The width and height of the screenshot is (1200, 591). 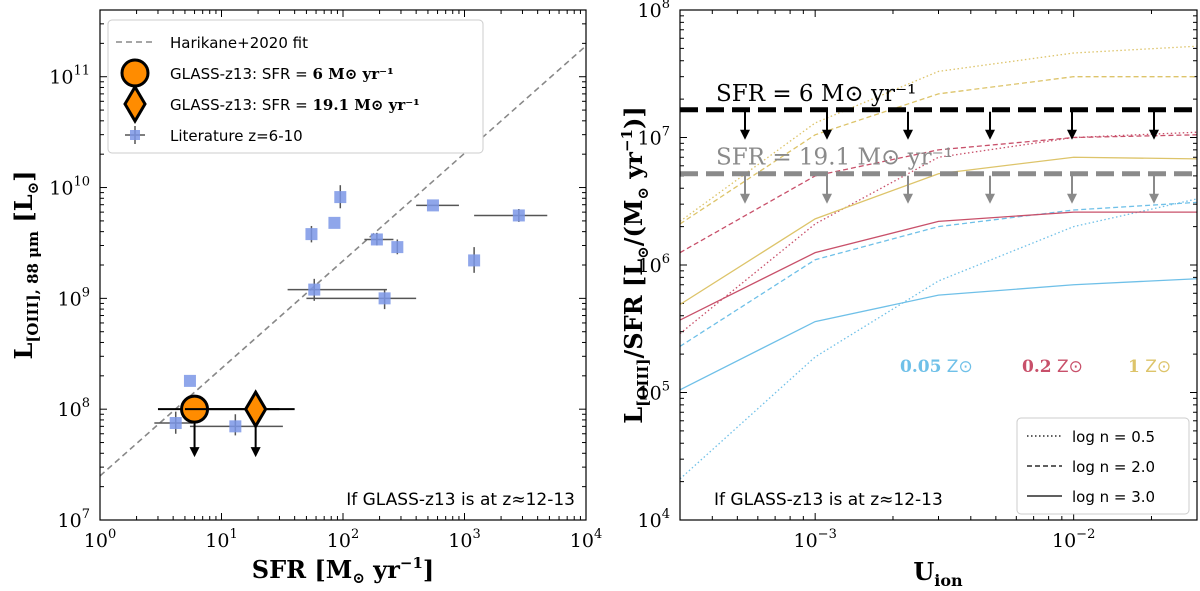 What do you see at coordinates (255, 409) in the screenshot?
I see `glass-diamond-marker` at bounding box center [255, 409].